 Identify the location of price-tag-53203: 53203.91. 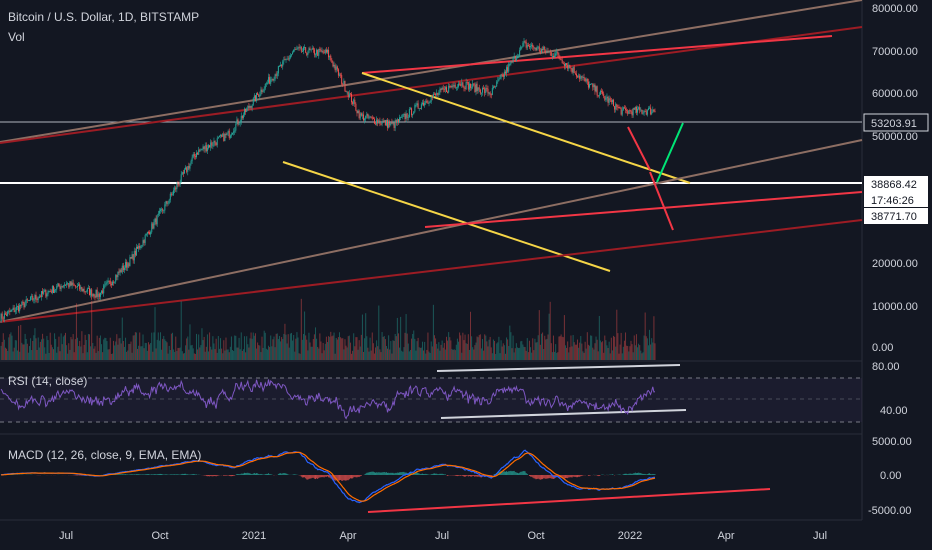
(896, 122).